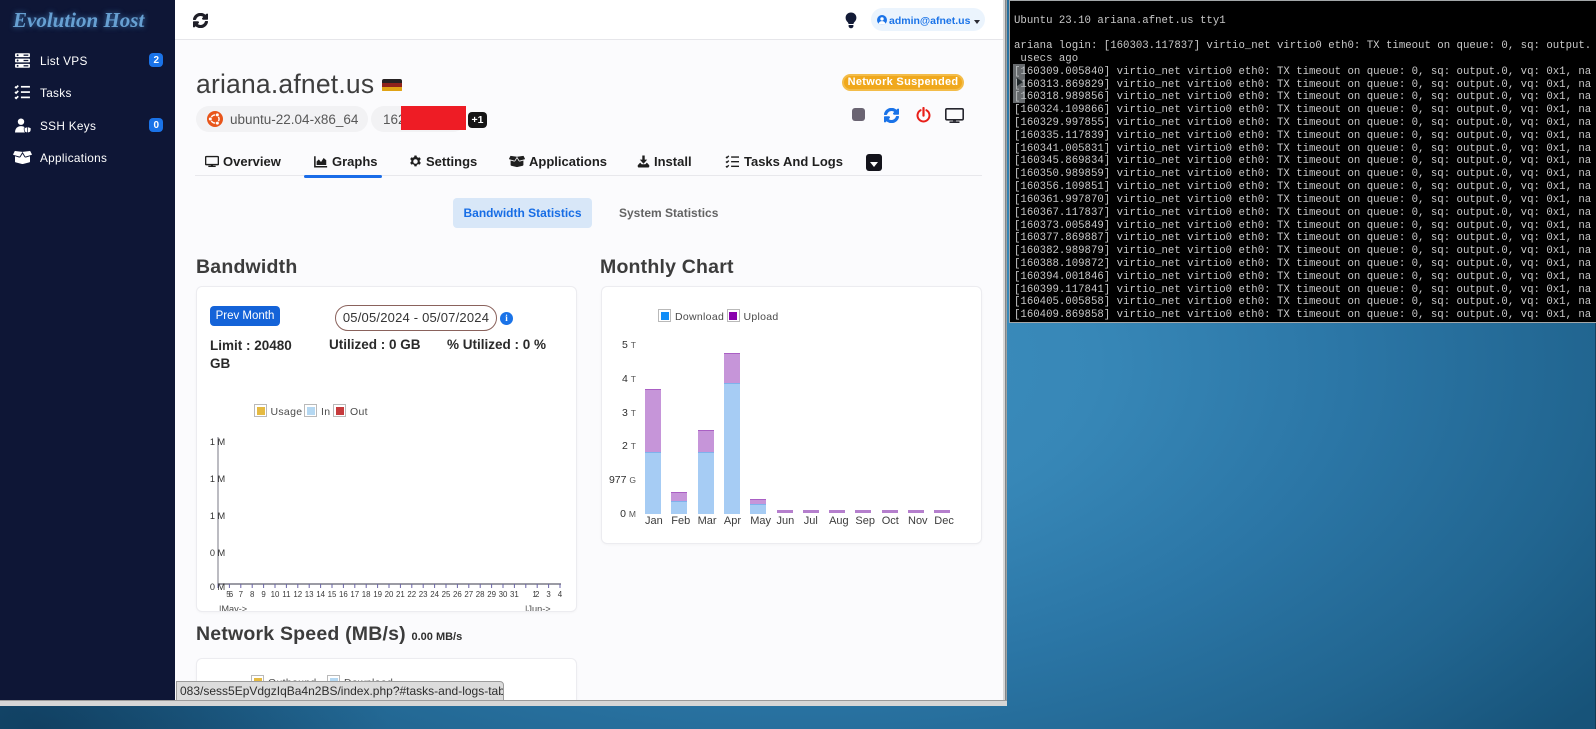 This screenshot has width=1596, height=729. Describe the element at coordinates (538, 607) in the screenshot. I see `svg-text: |Jun->` at that location.